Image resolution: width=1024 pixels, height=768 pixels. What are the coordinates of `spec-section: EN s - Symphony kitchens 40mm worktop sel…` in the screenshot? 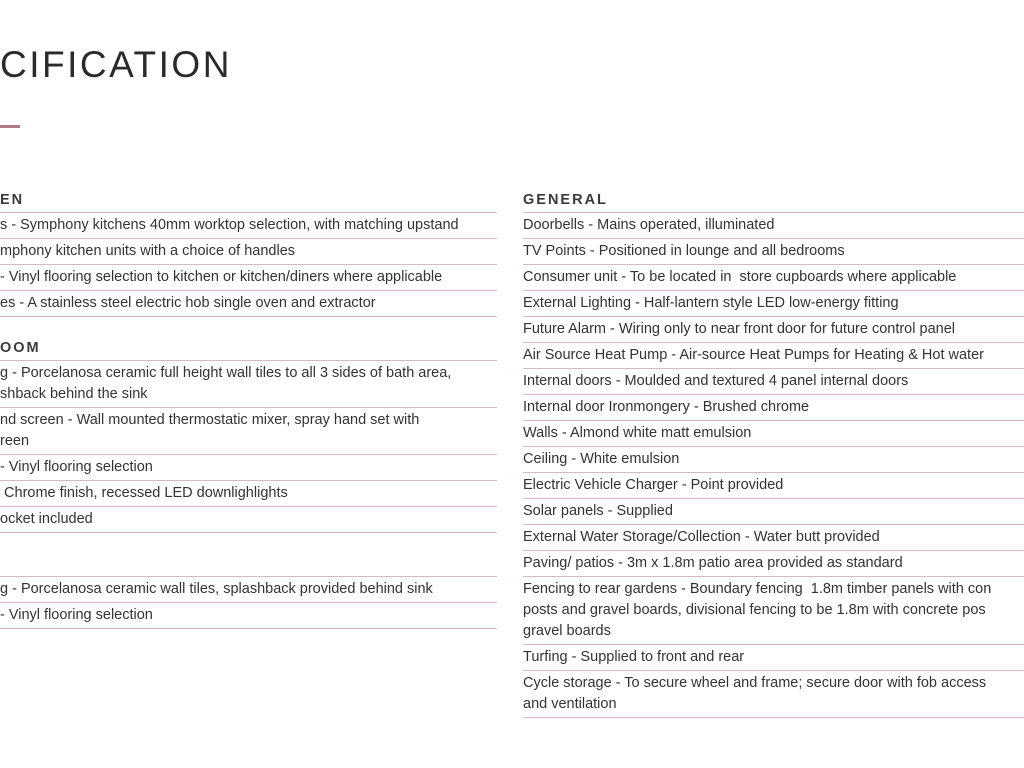 It's located at (248, 252).